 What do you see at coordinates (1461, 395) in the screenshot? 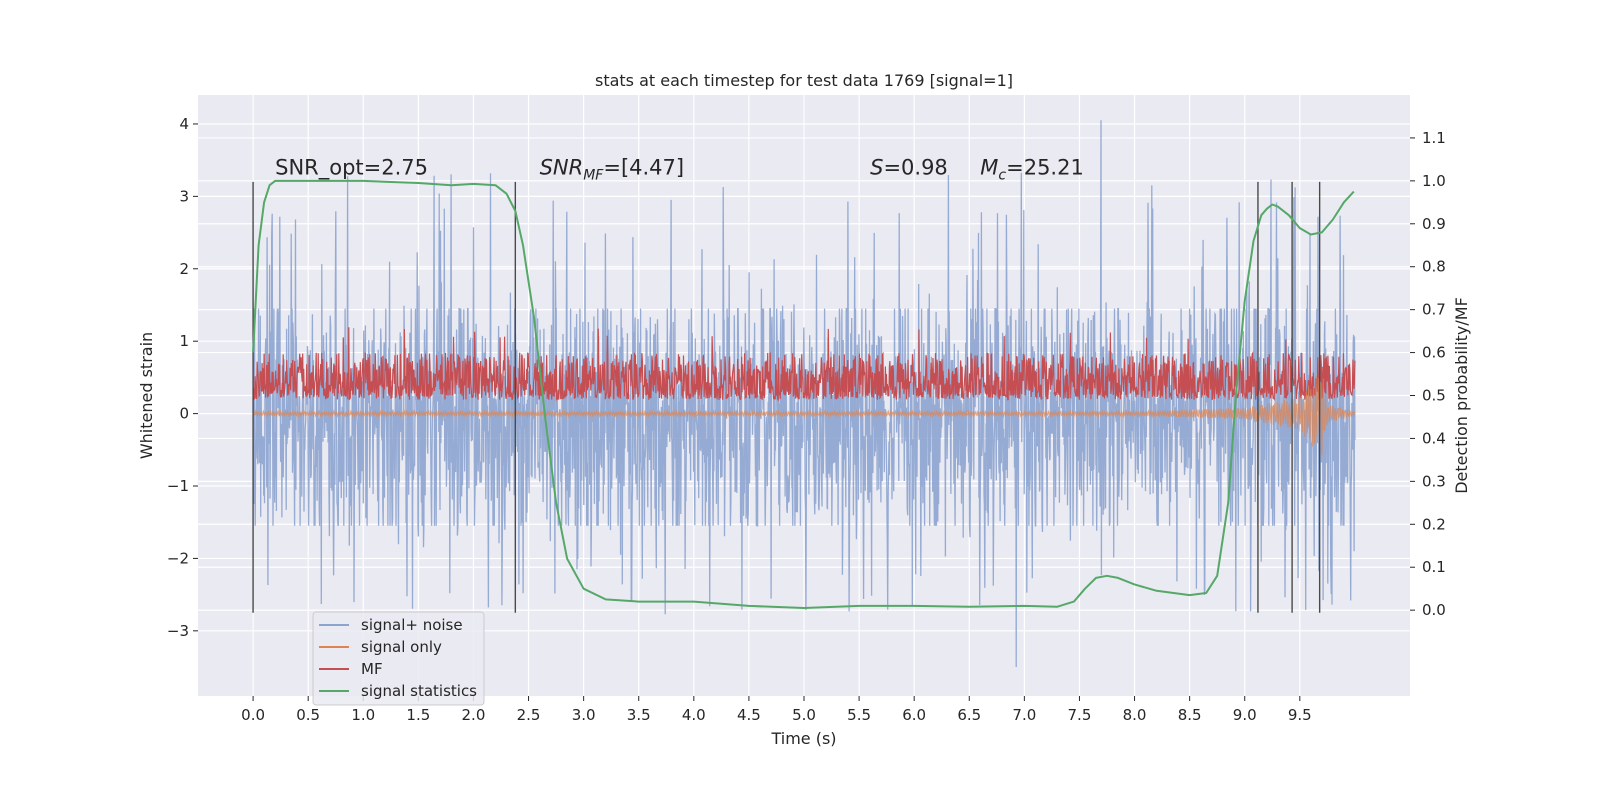
I see `y-axis-right-label: Detection probability/MF` at bounding box center [1461, 395].